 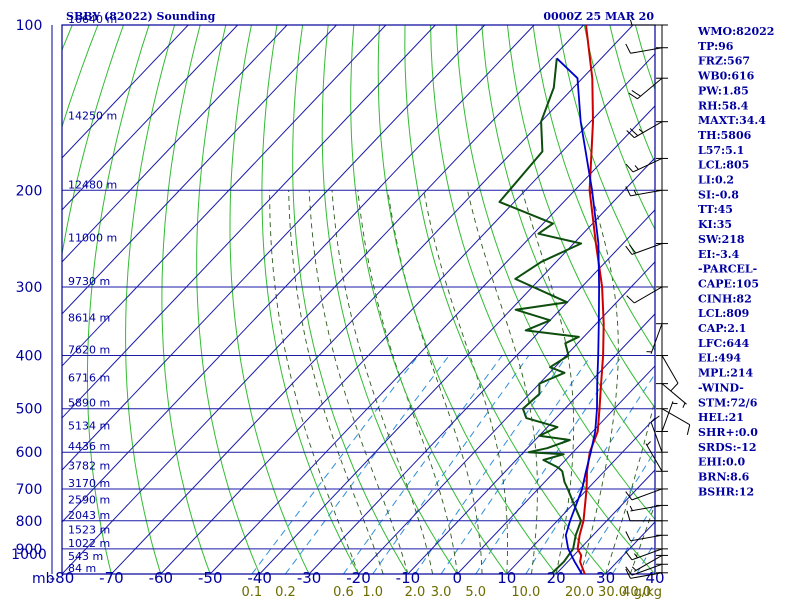 What do you see at coordinates (648, 592) in the screenshot?
I see `mixing-ratio-unit-label: g/kg` at bounding box center [648, 592].